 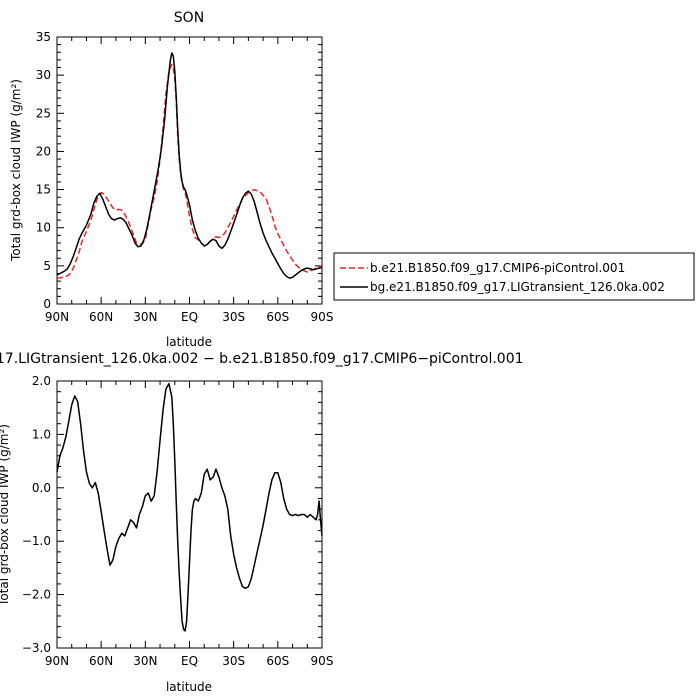 What do you see at coordinates (189, 507) in the screenshot?
I see `chart-2-series-1-line` at bounding box center [189, 507].